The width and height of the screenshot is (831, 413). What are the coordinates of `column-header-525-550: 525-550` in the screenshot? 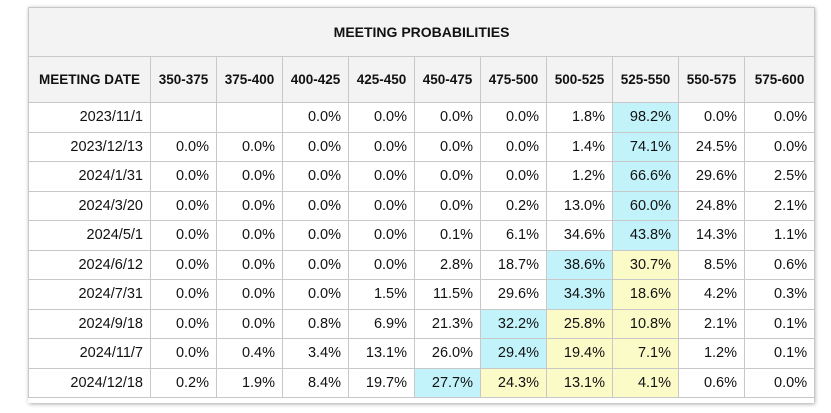 It's located at (645, 79).